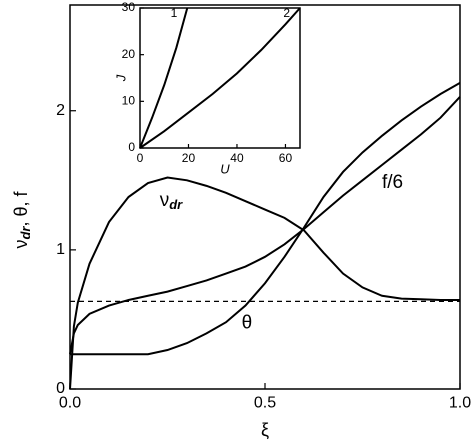 The width and height of the screenshot is (474, 442). I want to click on x-tick-label: 60, so click(286, 158).